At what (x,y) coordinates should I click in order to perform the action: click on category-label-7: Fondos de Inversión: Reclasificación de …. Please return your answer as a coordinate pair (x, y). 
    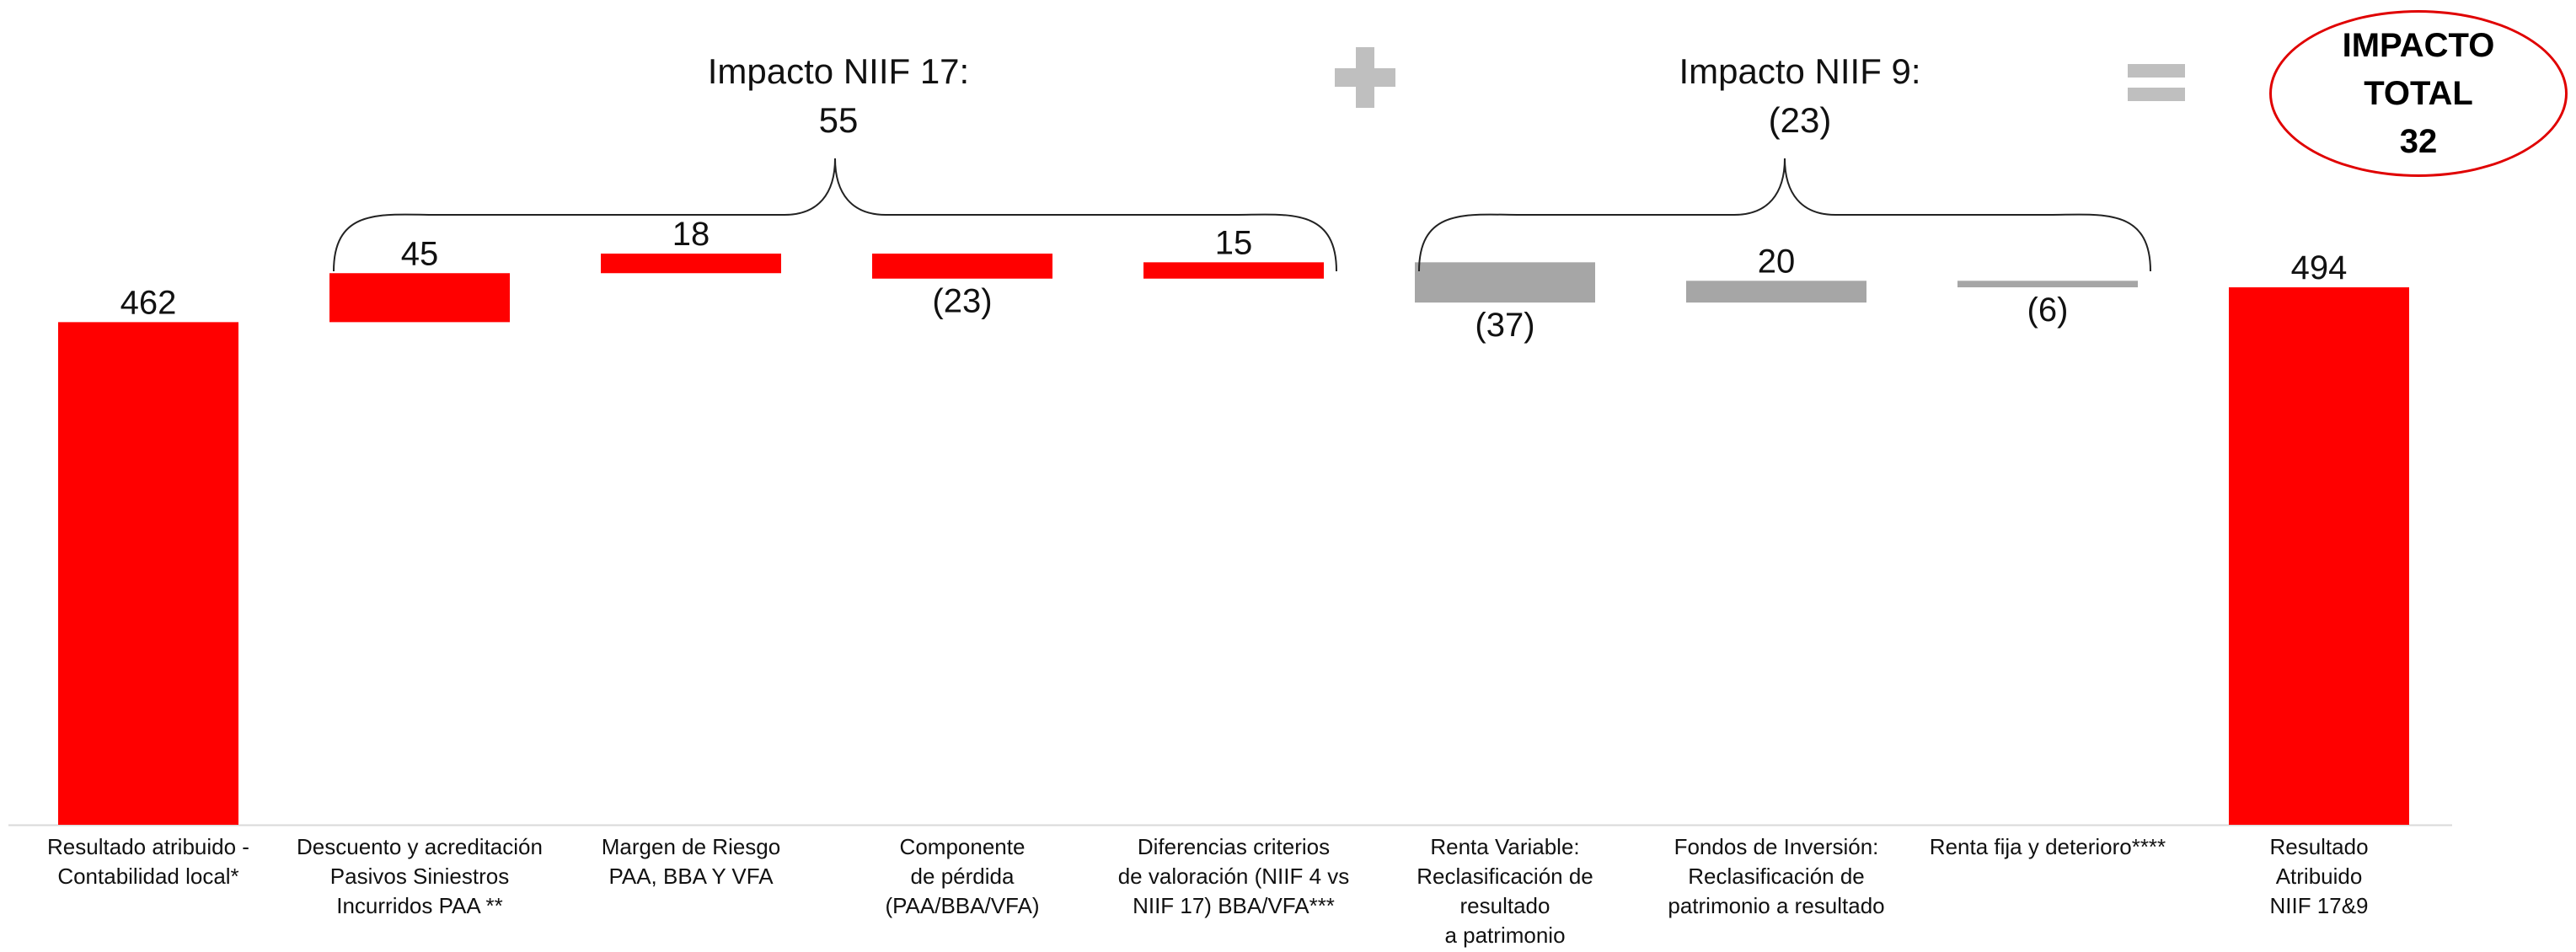
    Looking at the image, I should click on (1776, 876).